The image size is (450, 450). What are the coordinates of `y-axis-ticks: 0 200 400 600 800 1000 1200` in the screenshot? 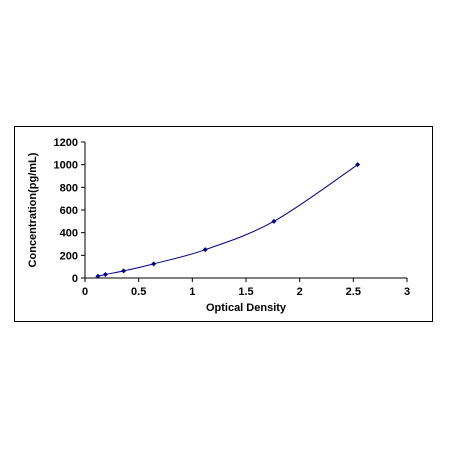 It's located at (69, 211).